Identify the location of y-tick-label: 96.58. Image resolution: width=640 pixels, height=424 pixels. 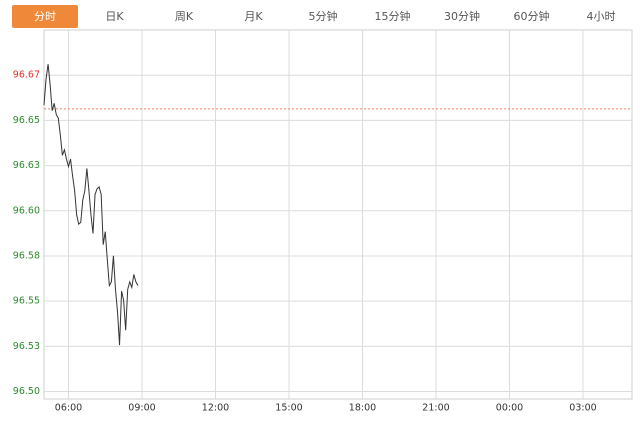
(26, 255).